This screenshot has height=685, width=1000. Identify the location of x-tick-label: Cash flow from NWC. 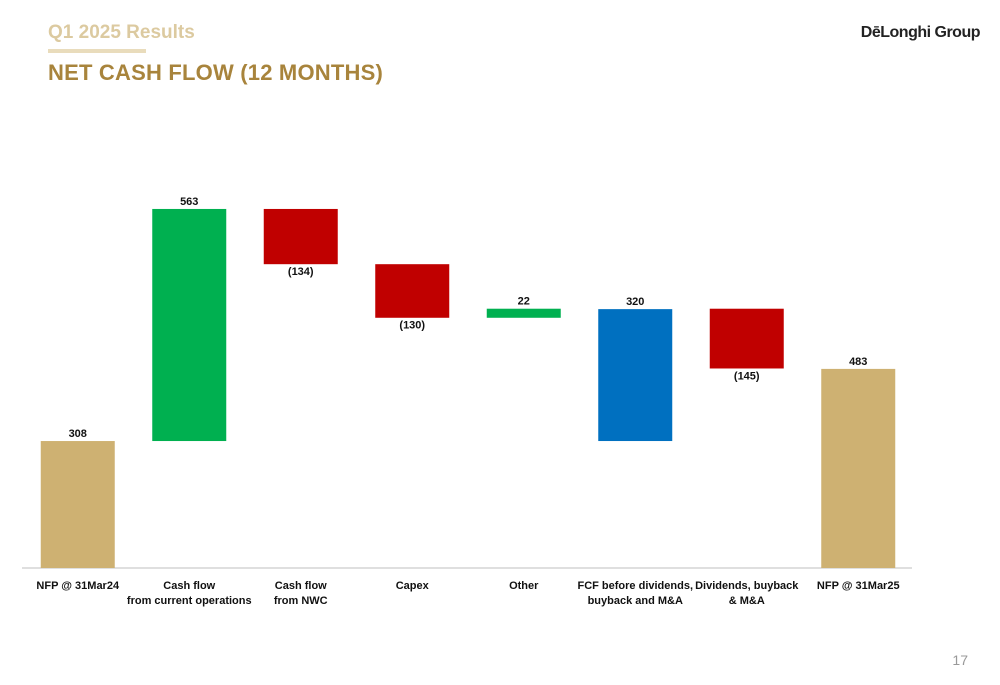
(300, 593).